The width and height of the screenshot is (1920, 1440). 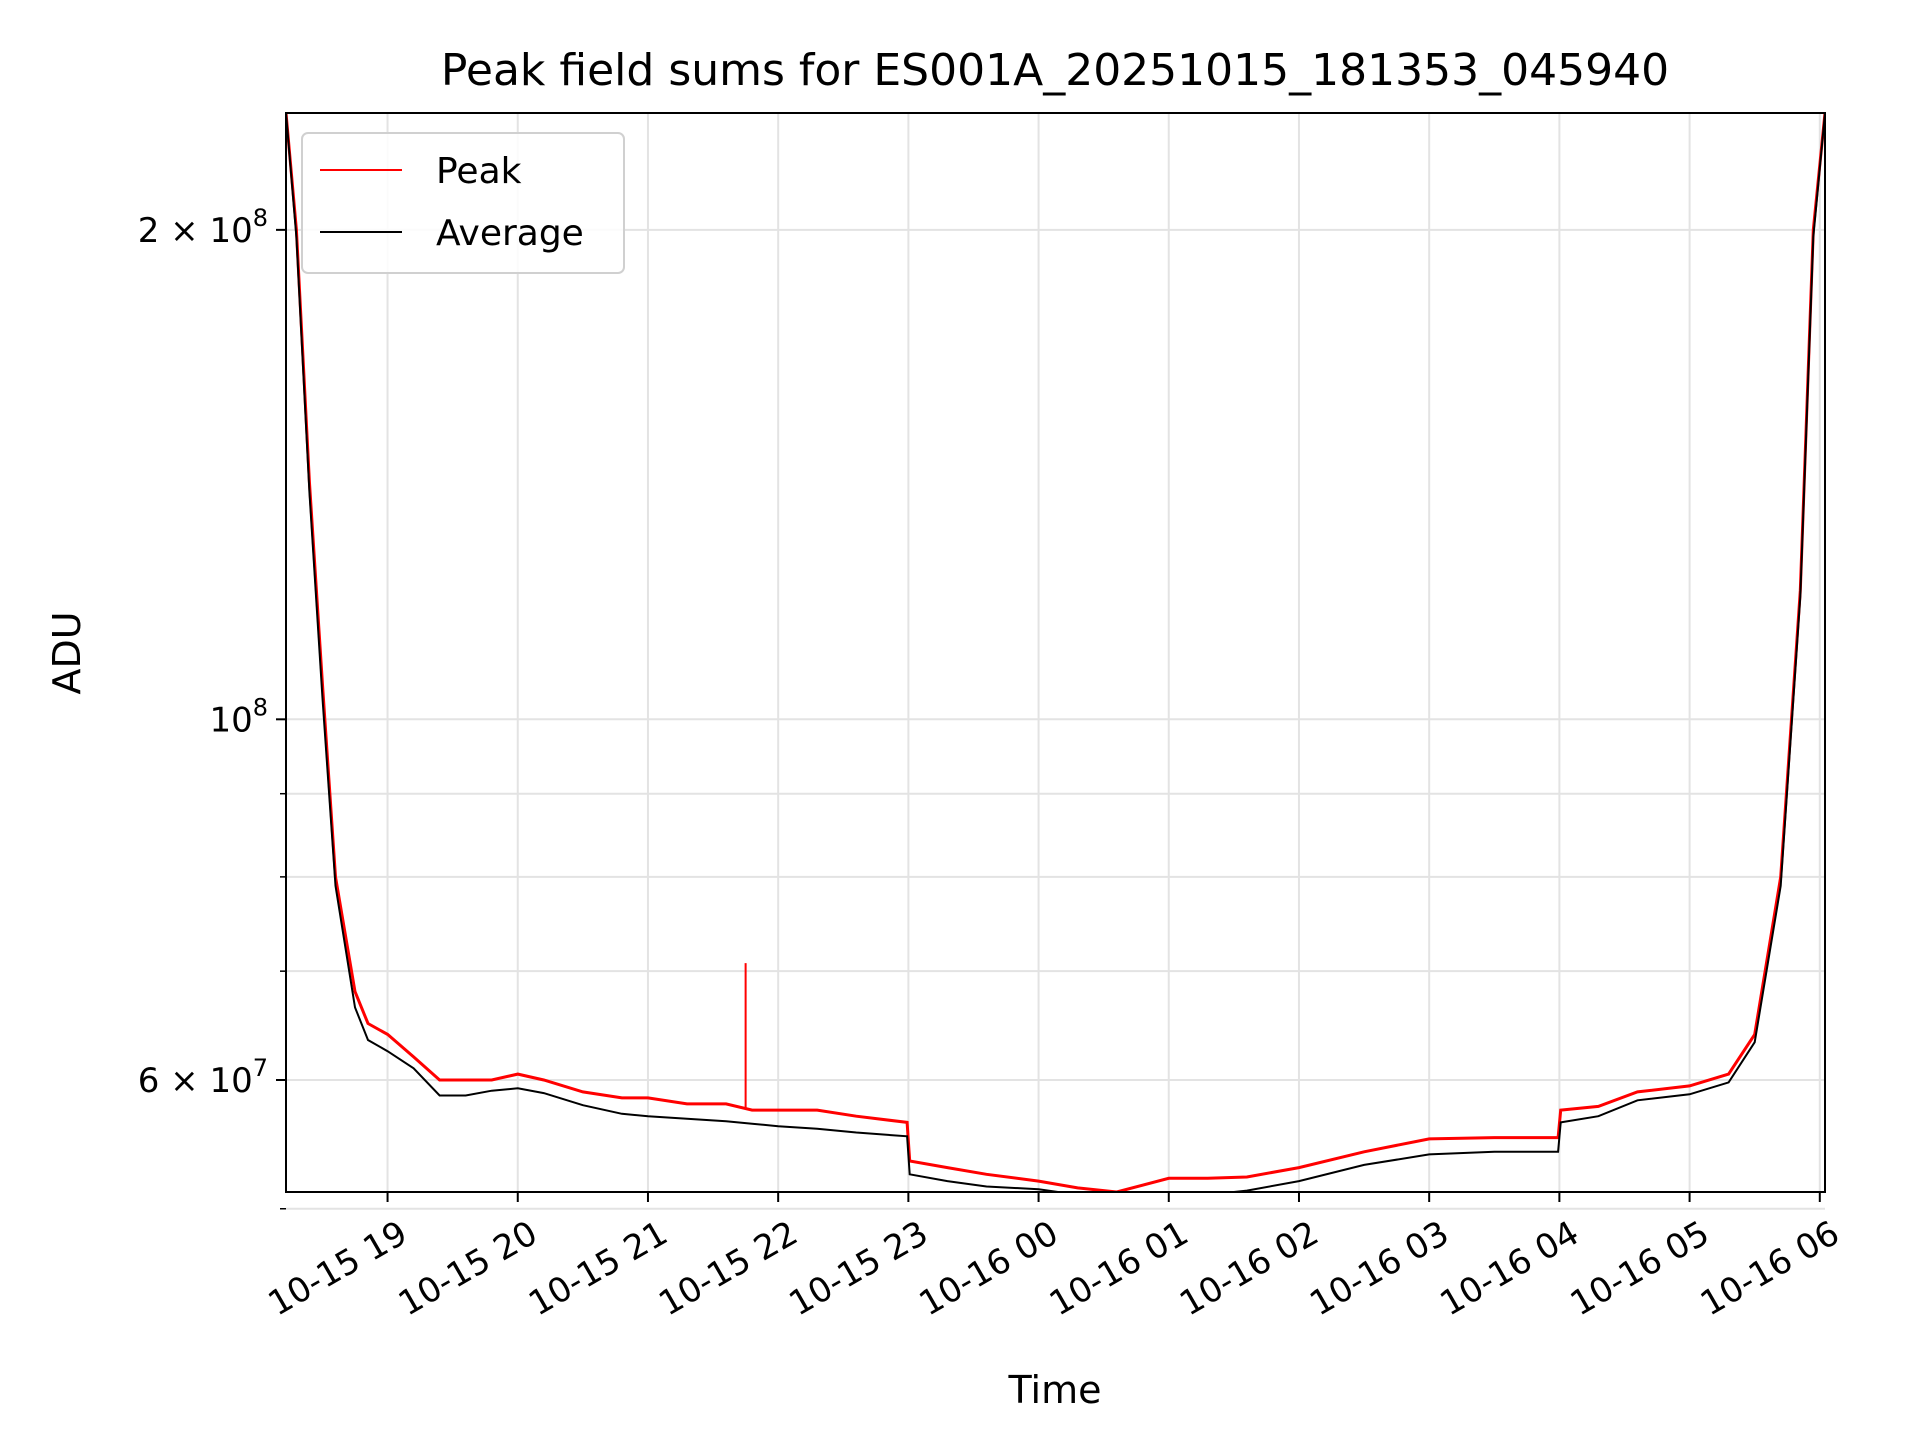 What do you see at coordinates (1055, 1390) in the screenshot?
I see `x-axis-label: Time` at bounding box center [1055, 1390].